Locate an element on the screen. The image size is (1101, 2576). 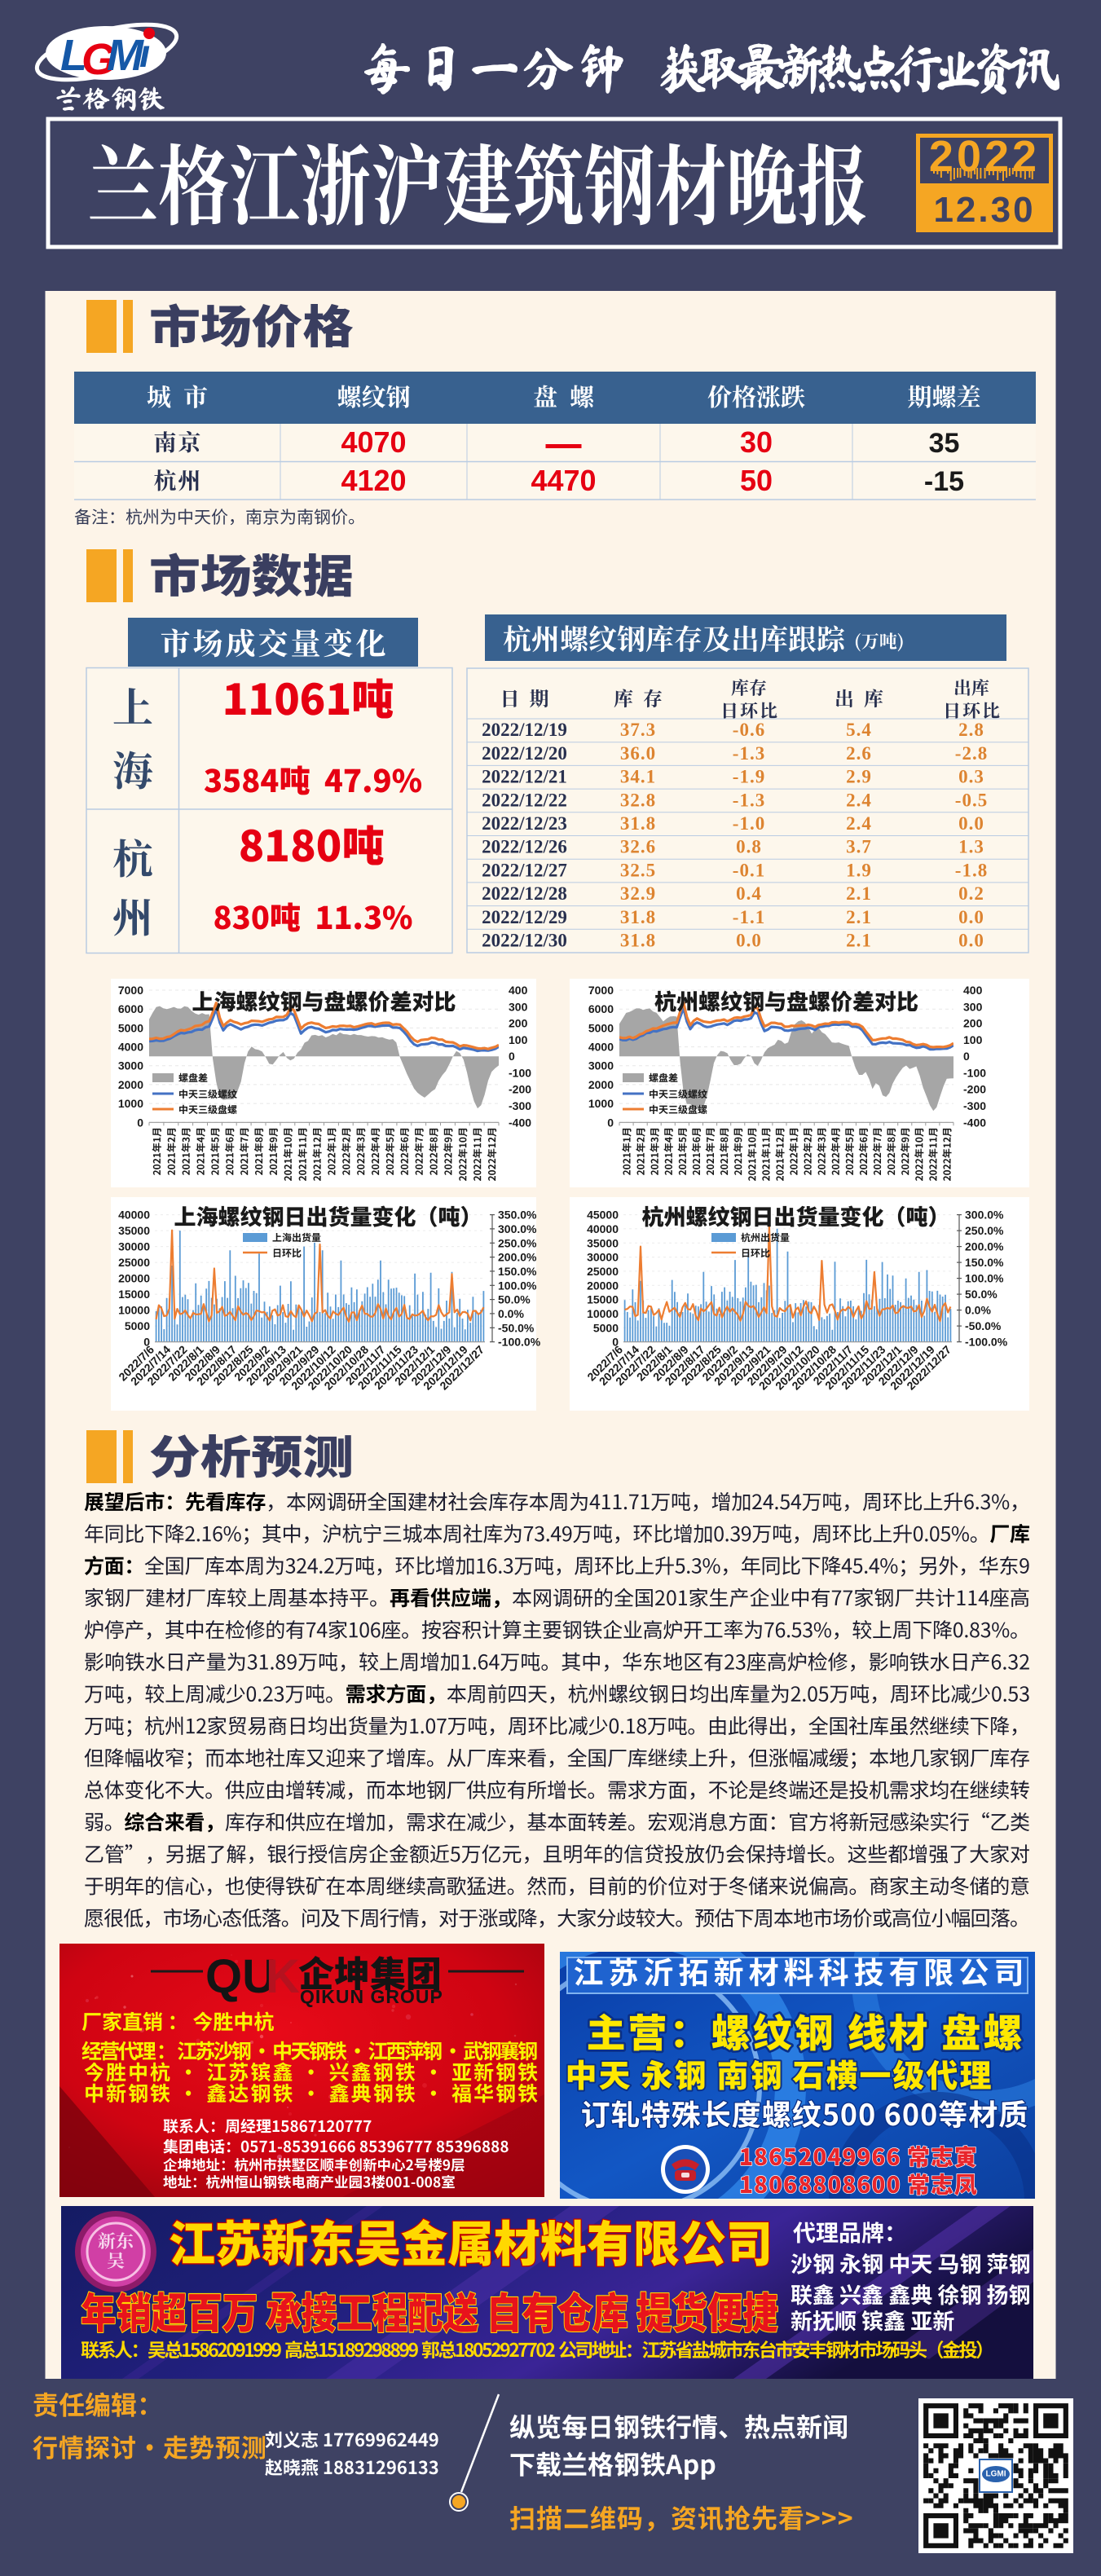
svg-text: 2.9 is located at coordinates (859, 777).